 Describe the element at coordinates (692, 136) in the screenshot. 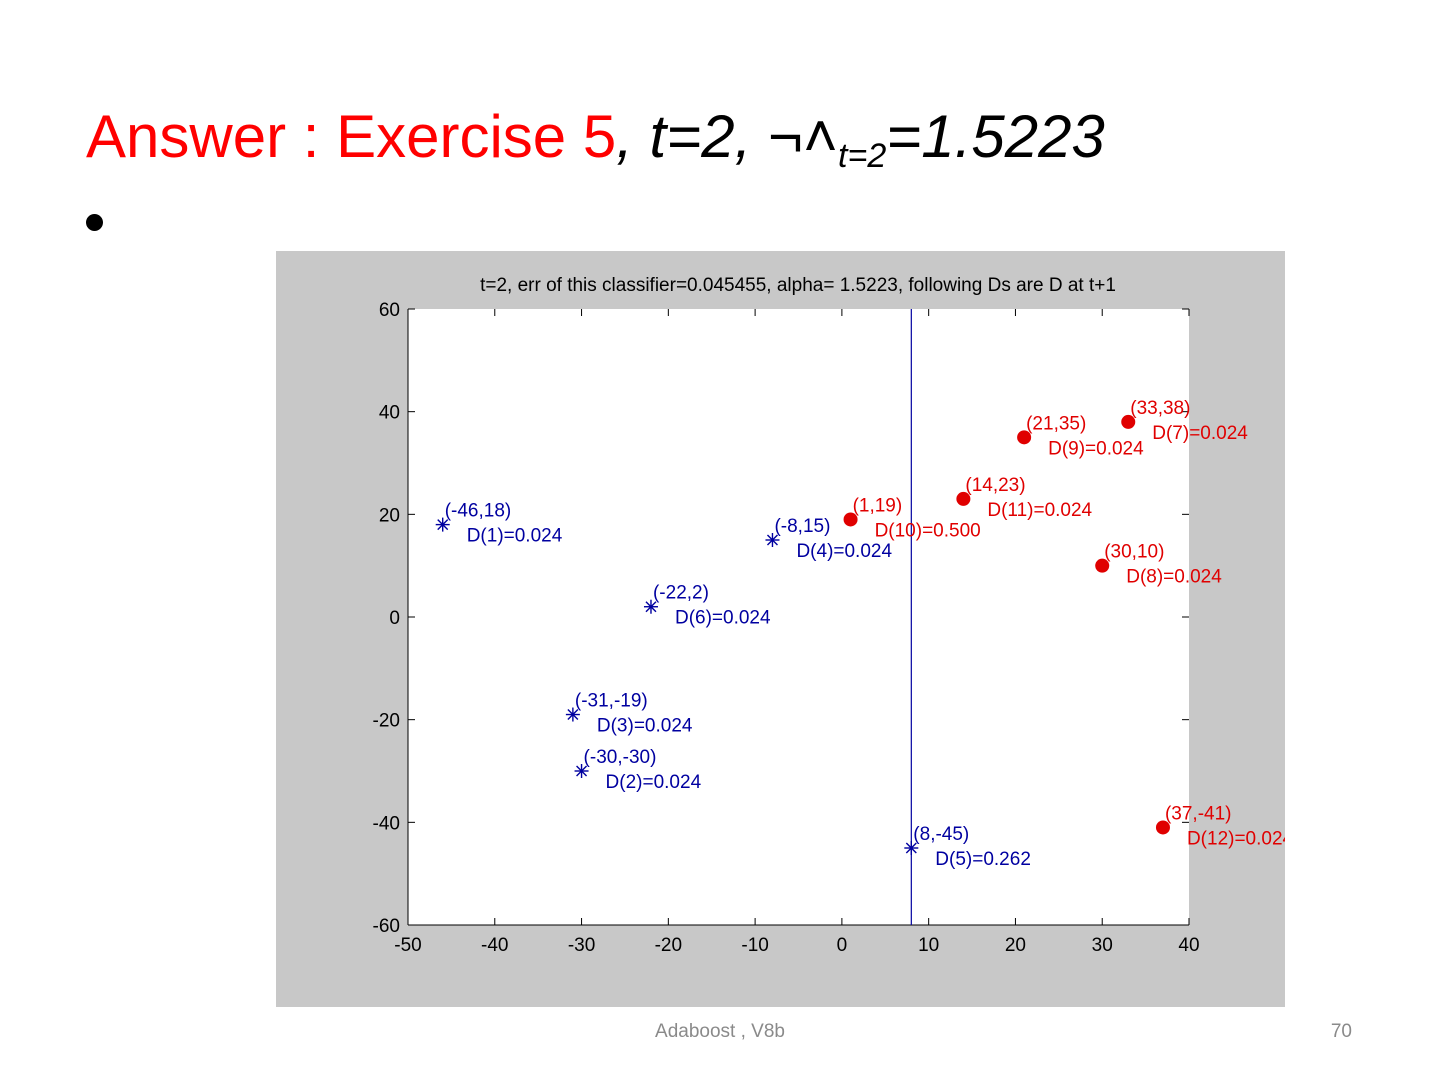

I see `title-black-text: , t=2,` at that location.